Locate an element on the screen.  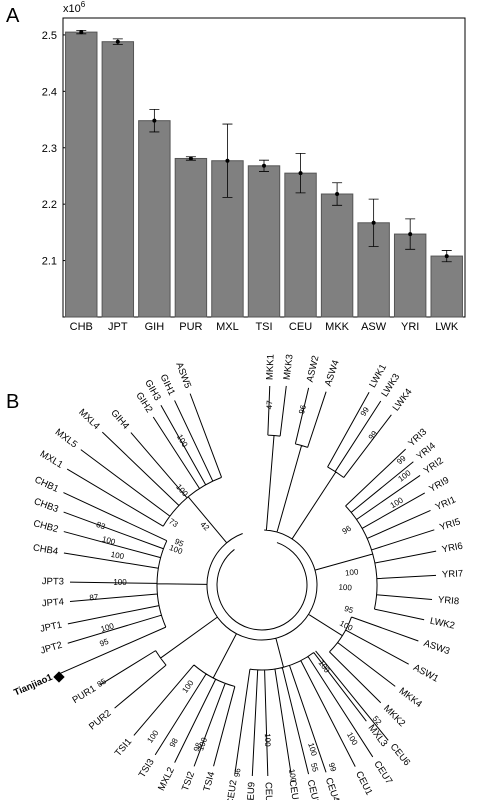
leaf-label: YRI7 is located at coordinates (453, 574).